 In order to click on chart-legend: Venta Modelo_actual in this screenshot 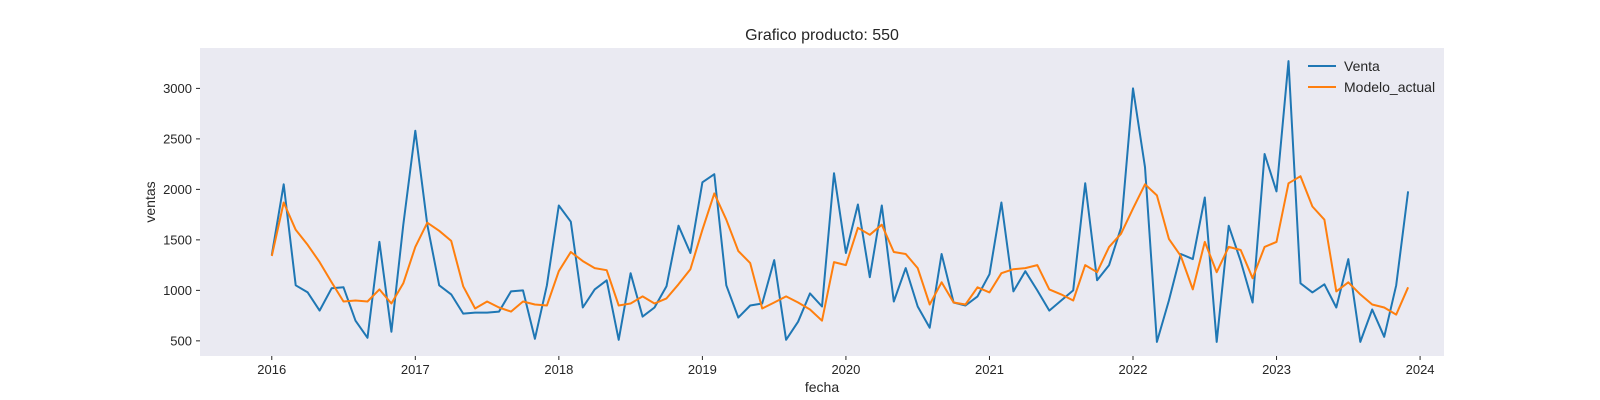, I will do `click(1371, 76)`.